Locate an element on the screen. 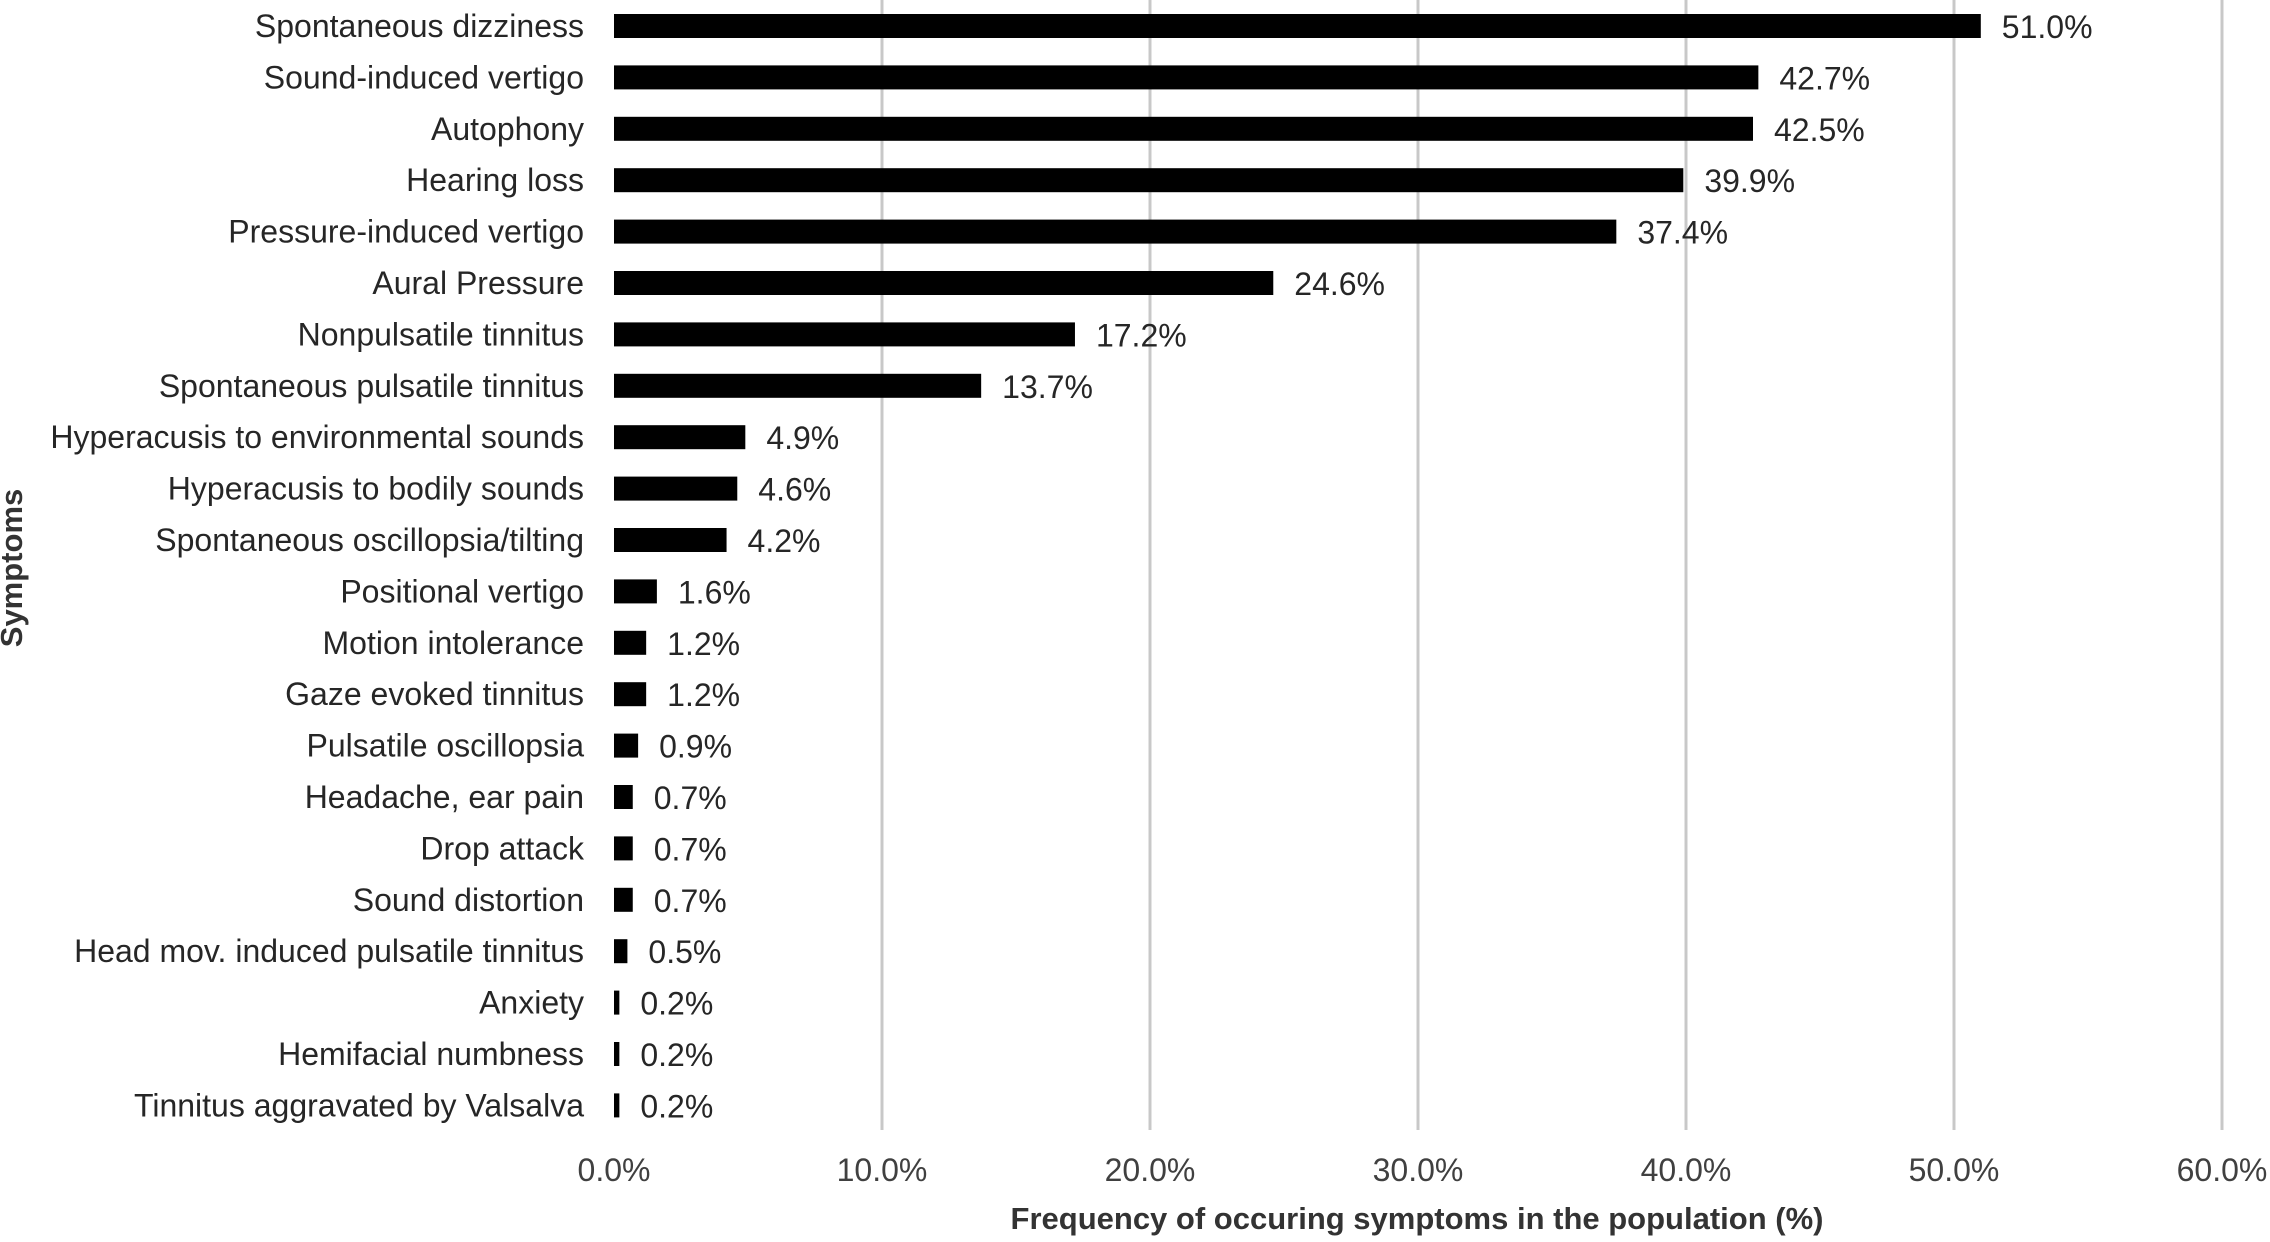 The image size is (2270, 1242). data-label: 42.7% is located at coordinates (1824, 78).